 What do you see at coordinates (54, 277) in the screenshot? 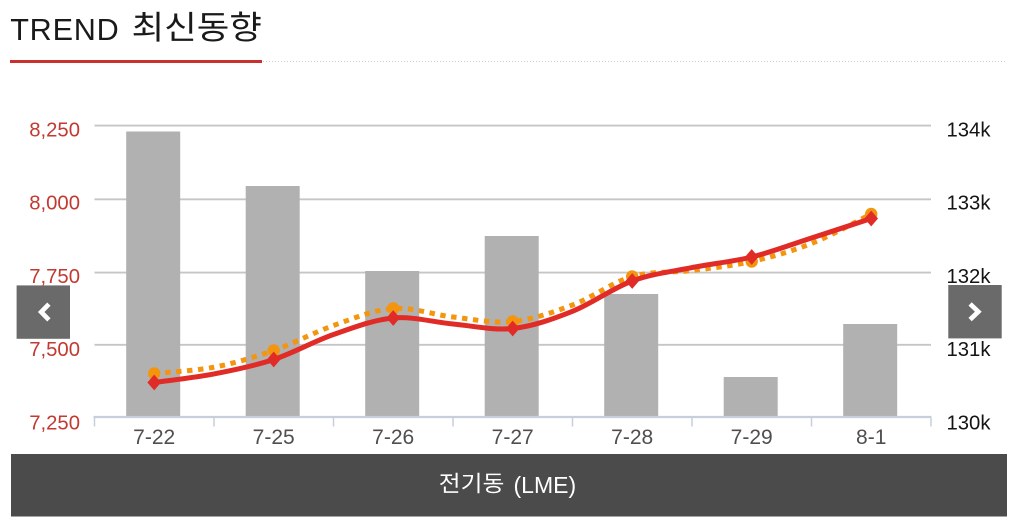
I see `svg-text: 7,750` at bounding box center [54, 277].